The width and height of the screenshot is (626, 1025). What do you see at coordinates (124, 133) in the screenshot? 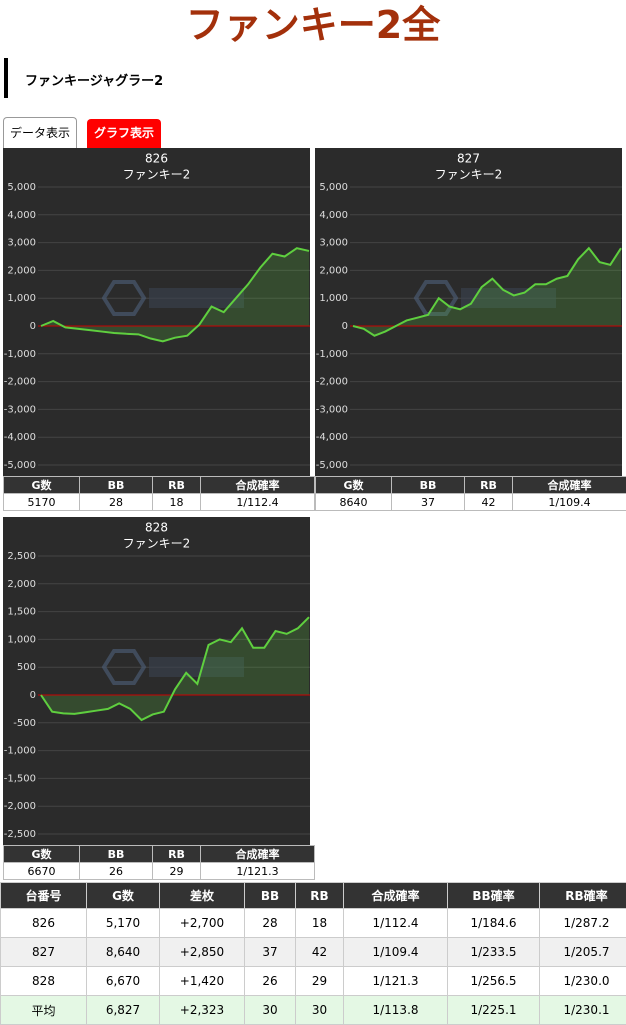
I see `tab-active: グラフ表示` at bounding box center [124, 133].